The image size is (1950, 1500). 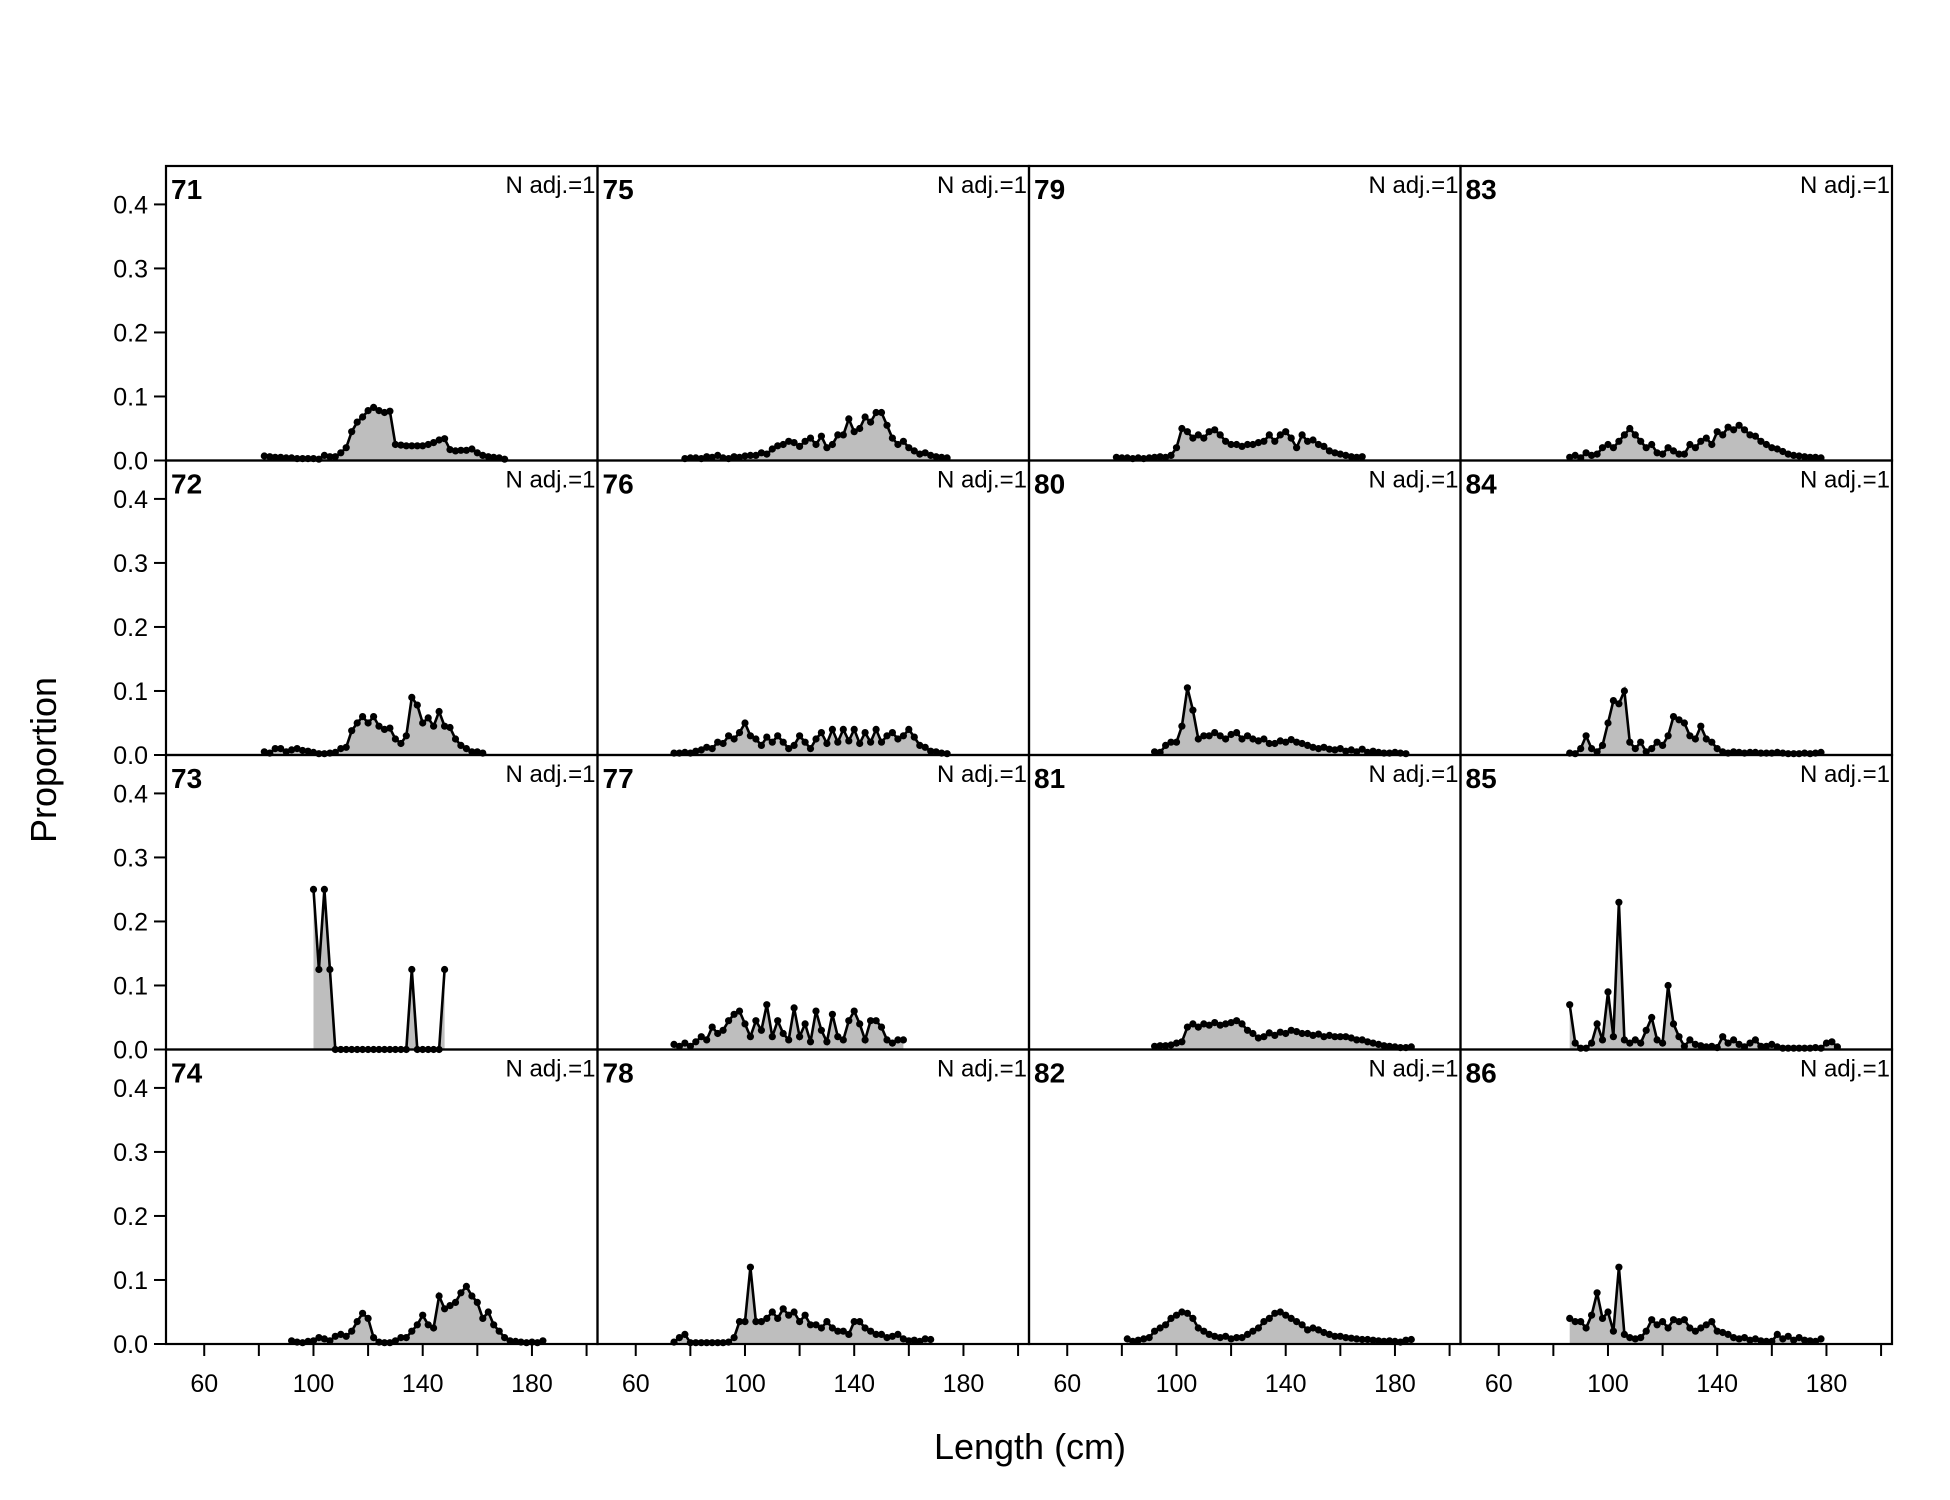 I want to click on panel-label: 83, so click(x=1481, y=189).